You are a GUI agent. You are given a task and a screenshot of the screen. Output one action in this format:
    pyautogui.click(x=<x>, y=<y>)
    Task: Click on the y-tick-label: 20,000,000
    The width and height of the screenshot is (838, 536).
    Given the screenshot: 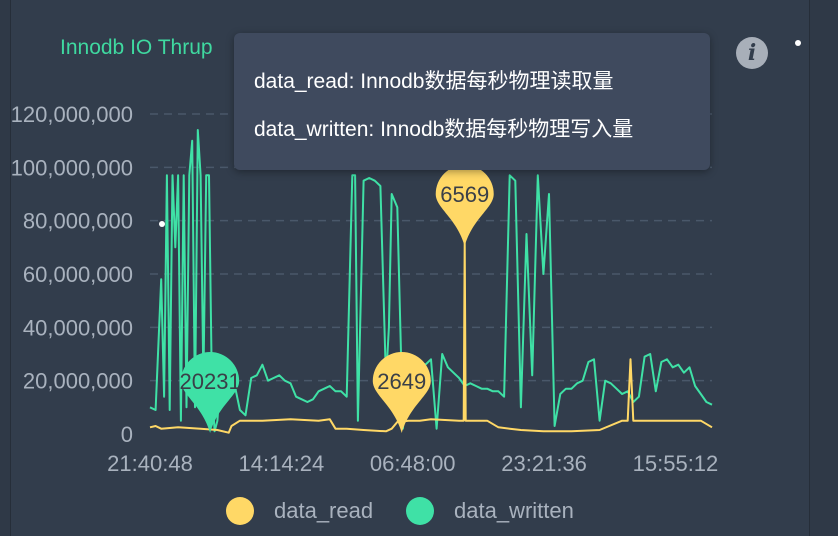 What is the action you would take?
    pyautogui.click(x=78, y=381)
    